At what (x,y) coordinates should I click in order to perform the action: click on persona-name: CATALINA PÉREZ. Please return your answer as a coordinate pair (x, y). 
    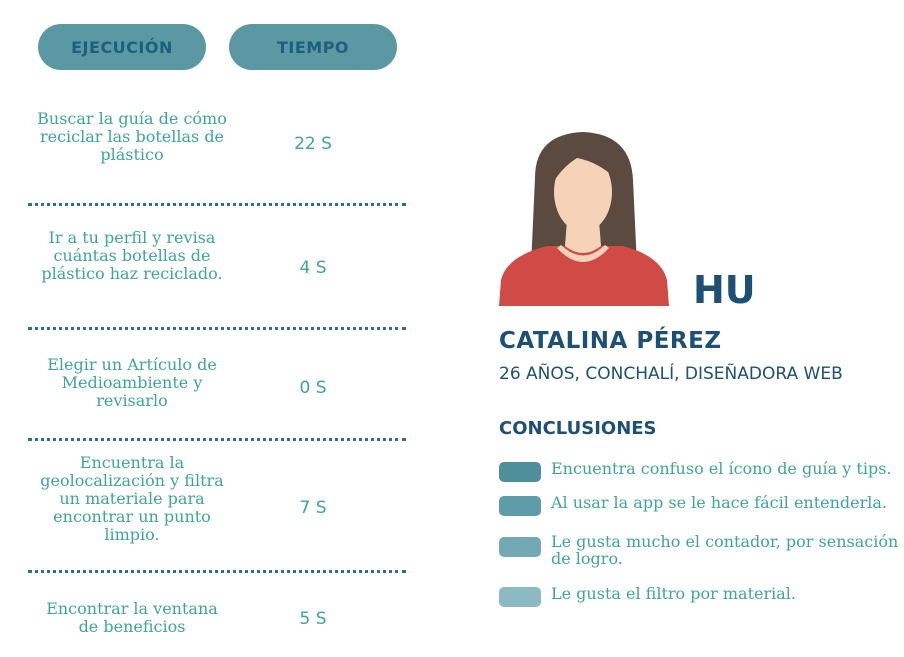
    Looking at the image, I should click on (610, 341).